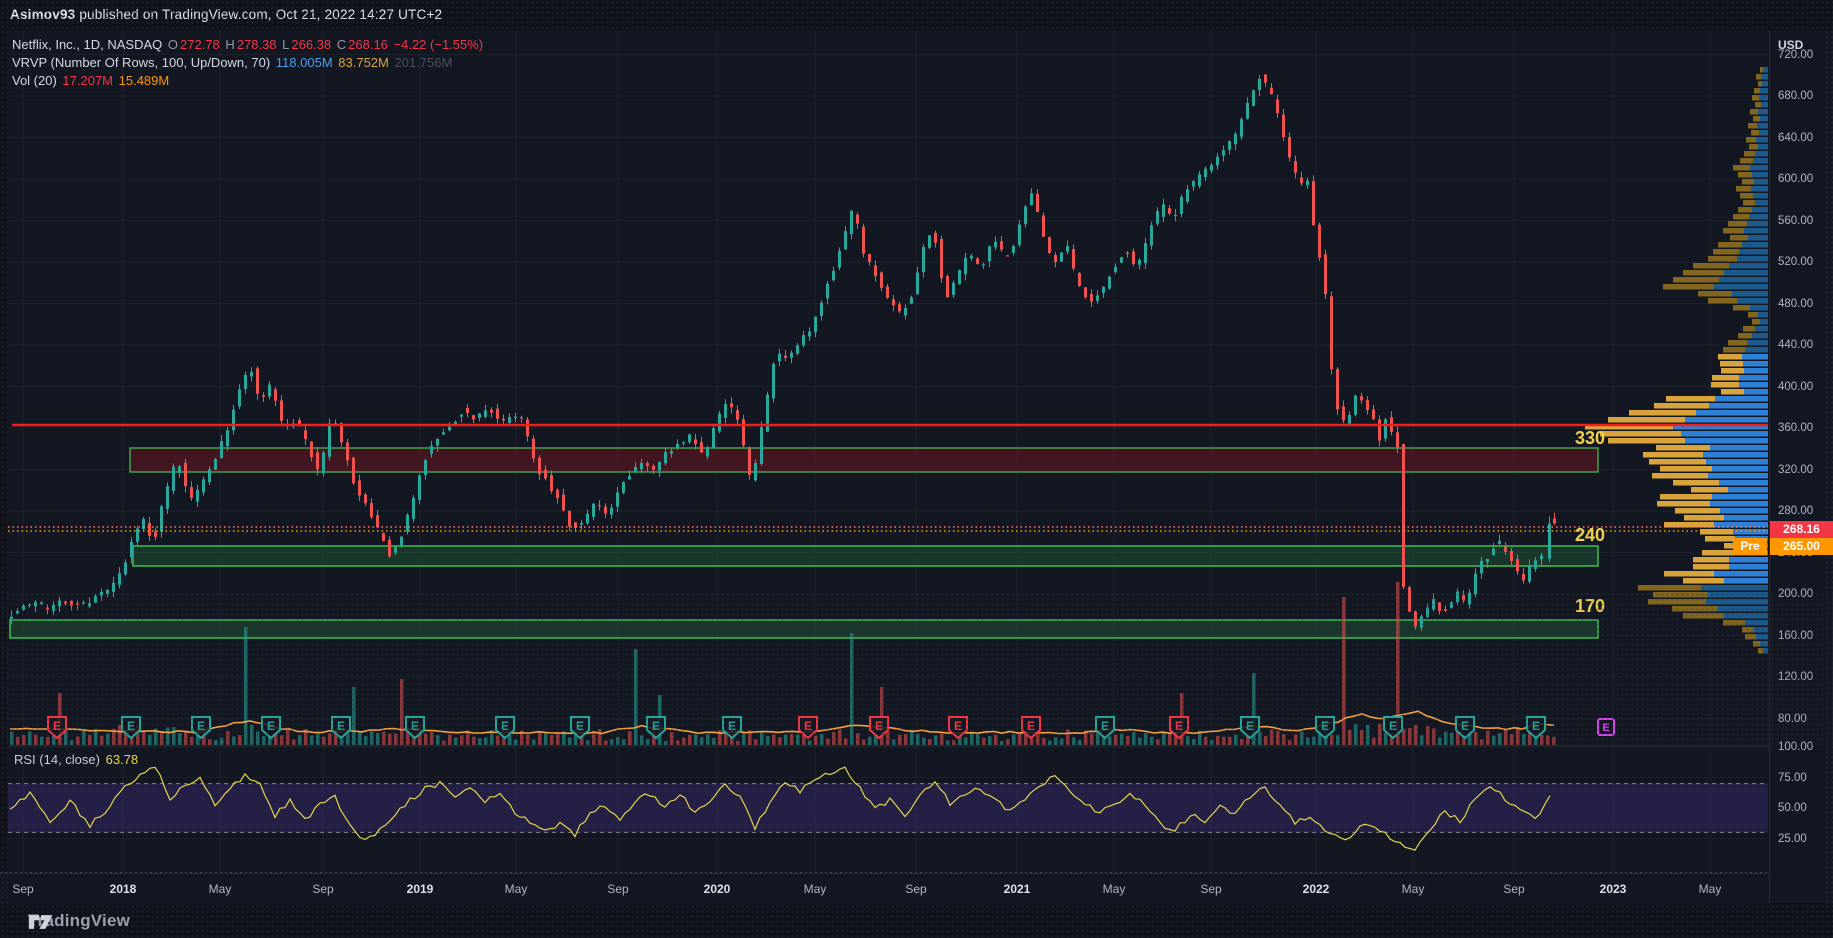  I want to click on time-axis-year-label: 2020, so click(717, 889).